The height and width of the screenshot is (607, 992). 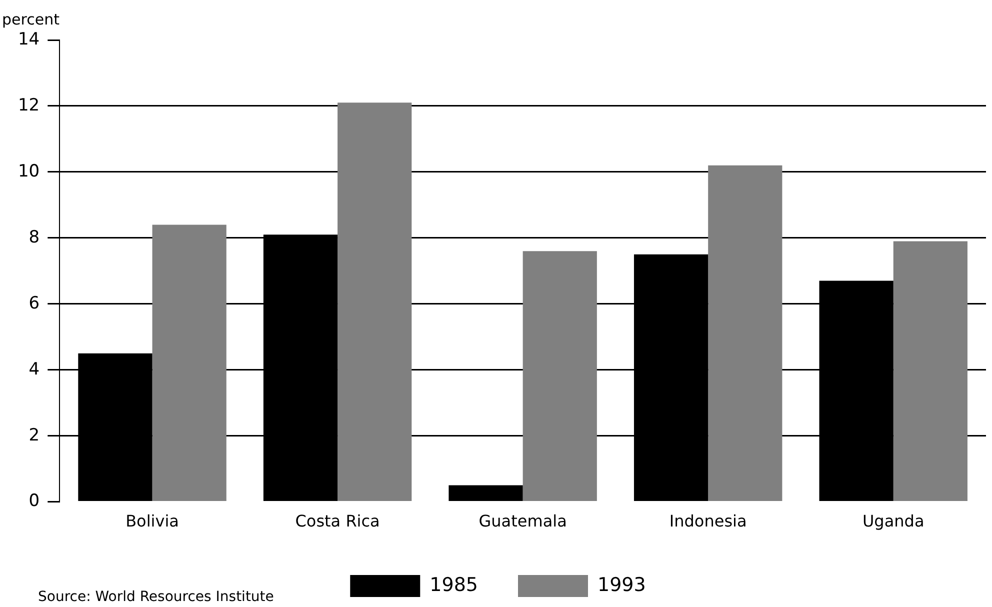 What do you see at coordinates (152, 521) in the screenshot?
I see `x-tick-label: Bolivia` at bounding box center [152, 521].